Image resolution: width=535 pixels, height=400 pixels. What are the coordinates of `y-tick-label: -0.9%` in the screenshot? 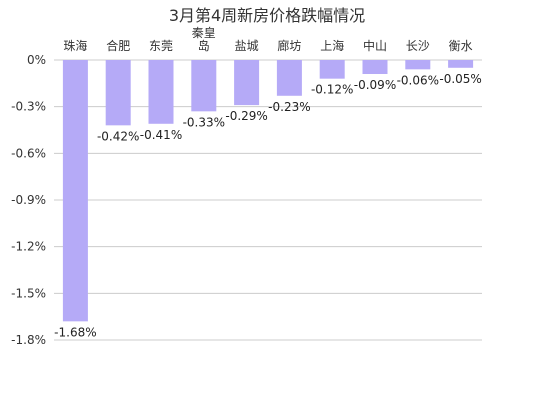 It's located at (28, 200).